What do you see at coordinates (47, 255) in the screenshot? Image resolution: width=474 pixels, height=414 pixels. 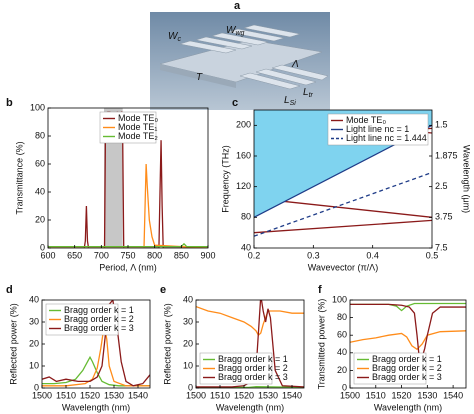 I see `x-tick-label: 600` at bounding box center [47, 255].